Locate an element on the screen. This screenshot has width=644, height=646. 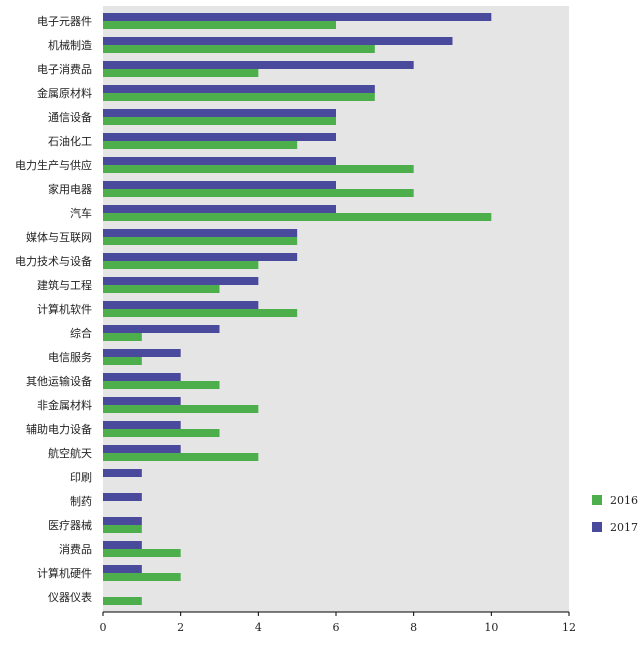
category-label: 家用电器 is located at coordinates (70, 189).